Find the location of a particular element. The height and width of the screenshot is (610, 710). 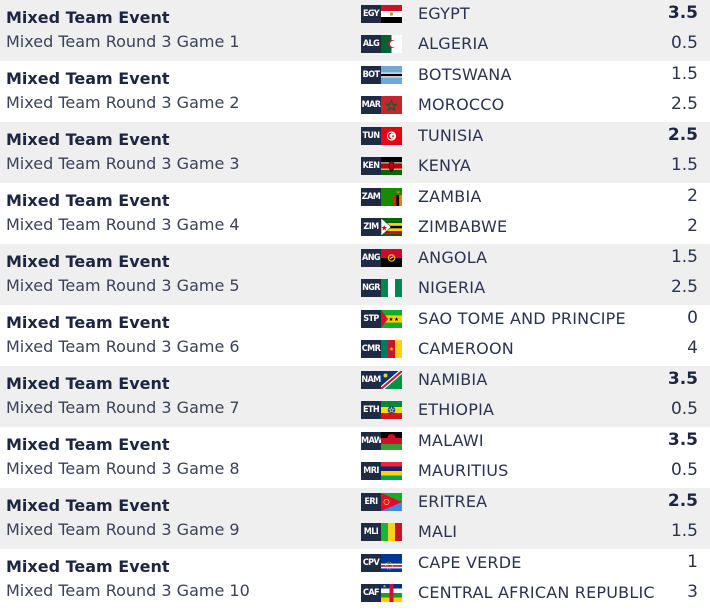

country-code-badge: ETH is located at coordinates (371, 410).